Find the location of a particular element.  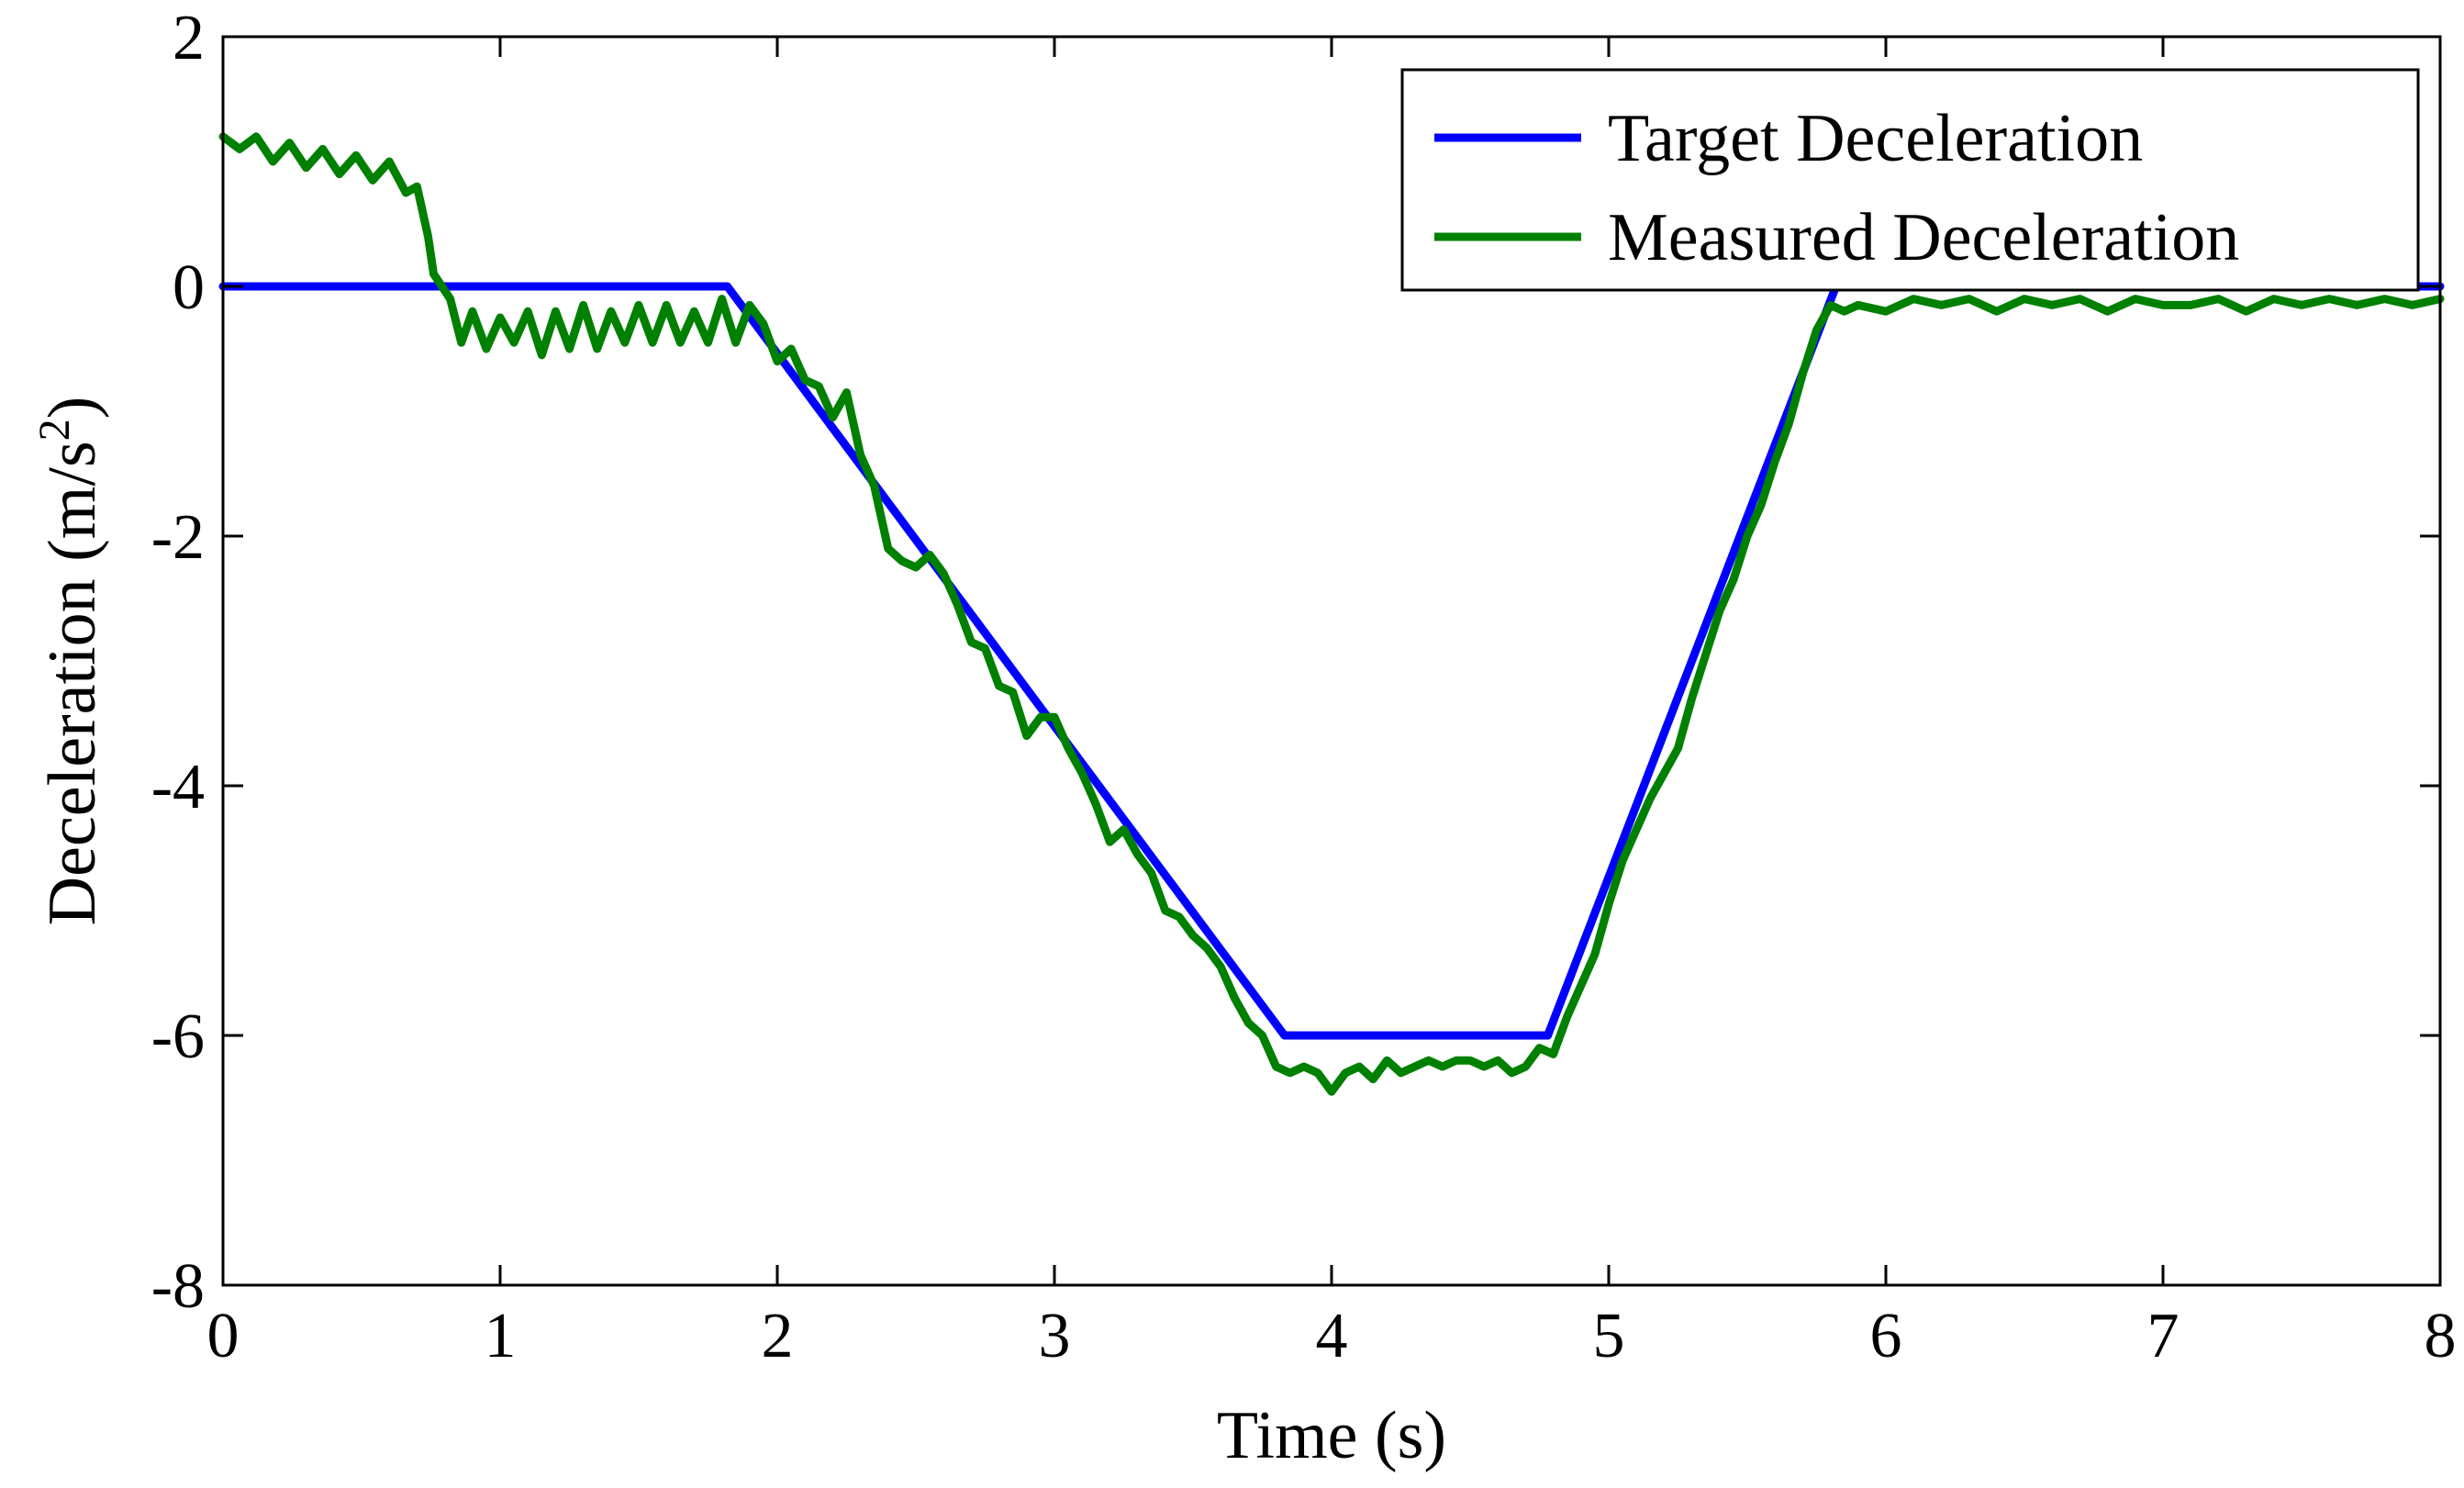

x-axis-label: Time (s) is located at coordinates (1331, 1435).